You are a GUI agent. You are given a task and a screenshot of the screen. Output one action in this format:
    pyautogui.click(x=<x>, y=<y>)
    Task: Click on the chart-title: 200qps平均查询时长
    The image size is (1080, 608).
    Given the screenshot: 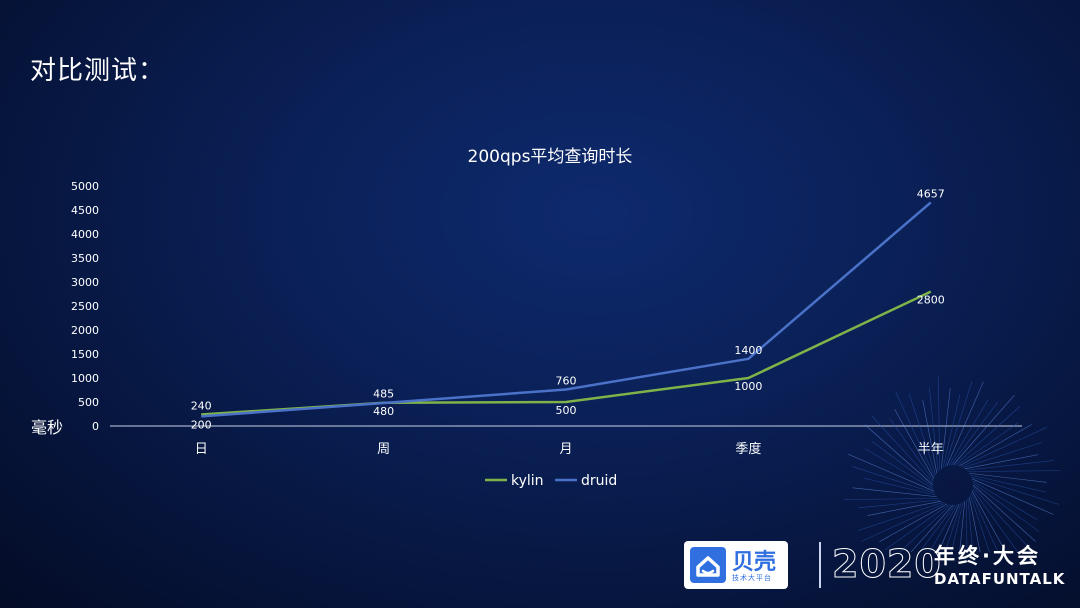 What is the action you would take?
    pyautogui.click(x=550, y=157)
    